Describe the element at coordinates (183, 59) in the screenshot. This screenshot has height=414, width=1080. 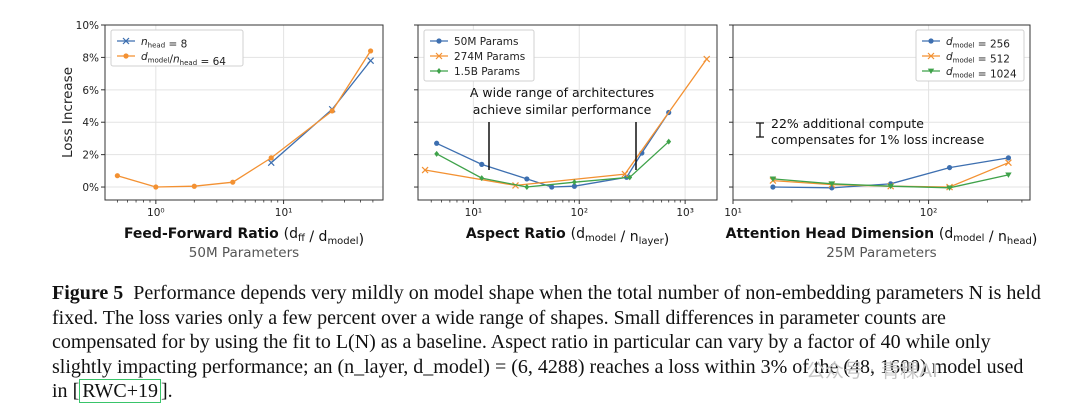
I see `legend-label: dmodel/nhead = 64` at that location.